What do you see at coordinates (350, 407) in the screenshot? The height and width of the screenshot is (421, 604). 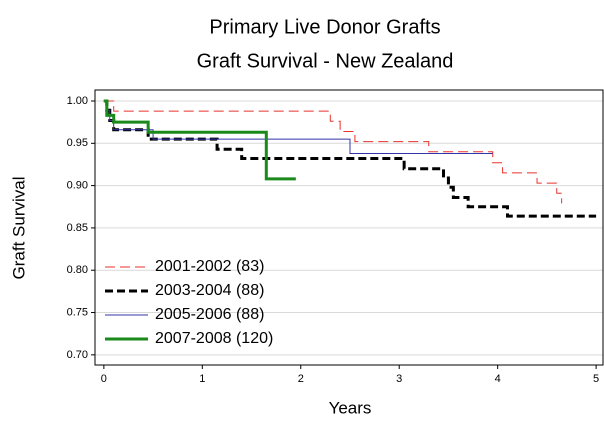 I see `x-axis-label: Years` at bounding box center [350, 407].